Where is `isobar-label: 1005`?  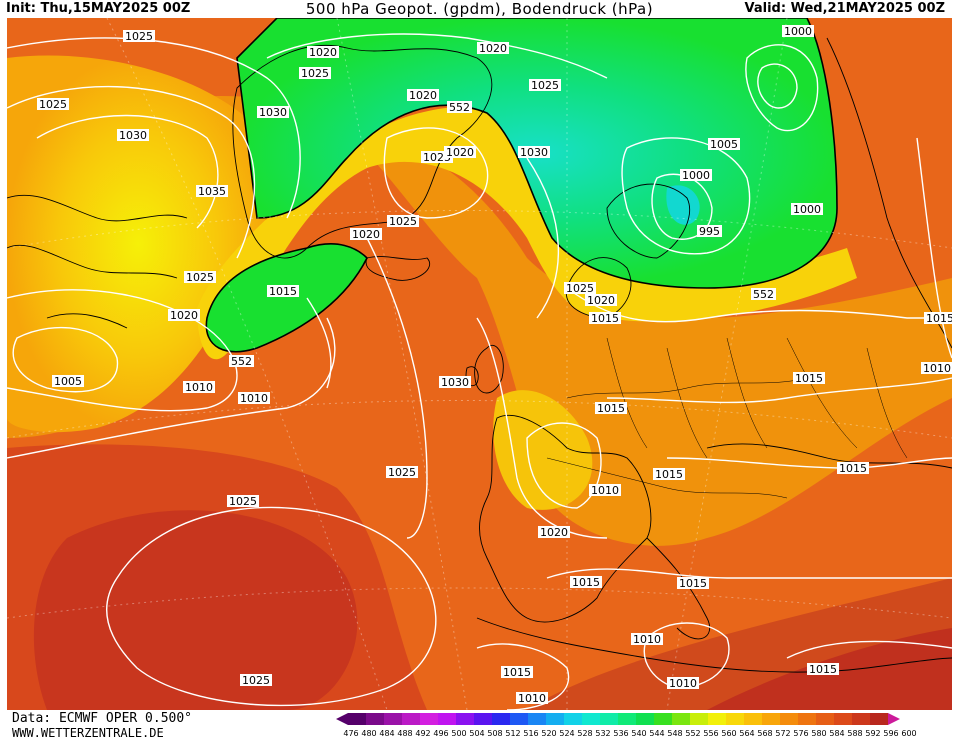 isobar-label: 1005 is located at coordinates (68, 381).